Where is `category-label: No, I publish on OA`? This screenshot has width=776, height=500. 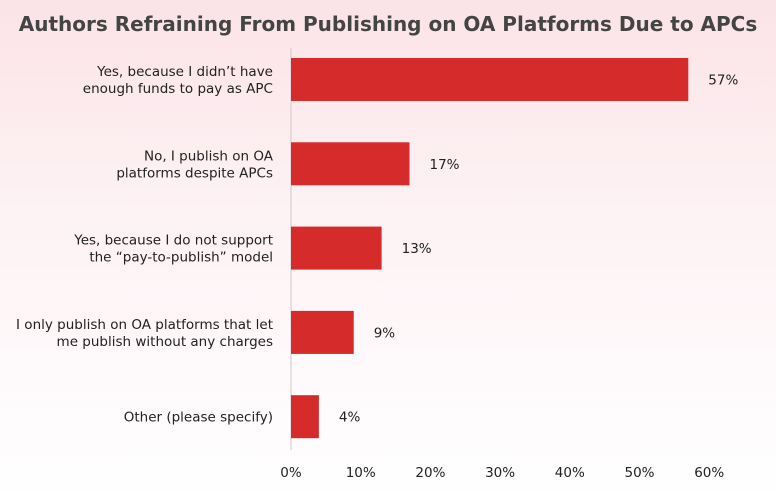
category-label: No, I publish on OA is located at coordinates (209, 156).